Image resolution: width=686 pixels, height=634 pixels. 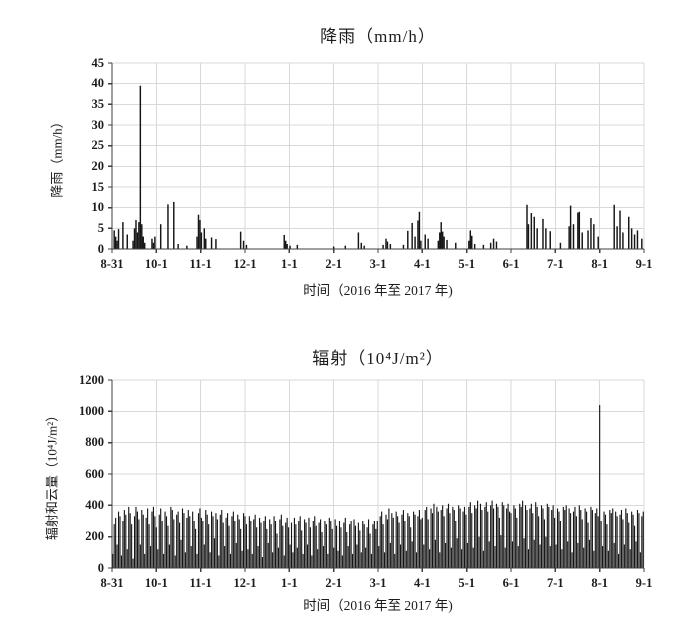 What do you see at coordinates (94, 473) in the screenshot?
I see `y-tick-label: 600` at bounding box center [94, 473].